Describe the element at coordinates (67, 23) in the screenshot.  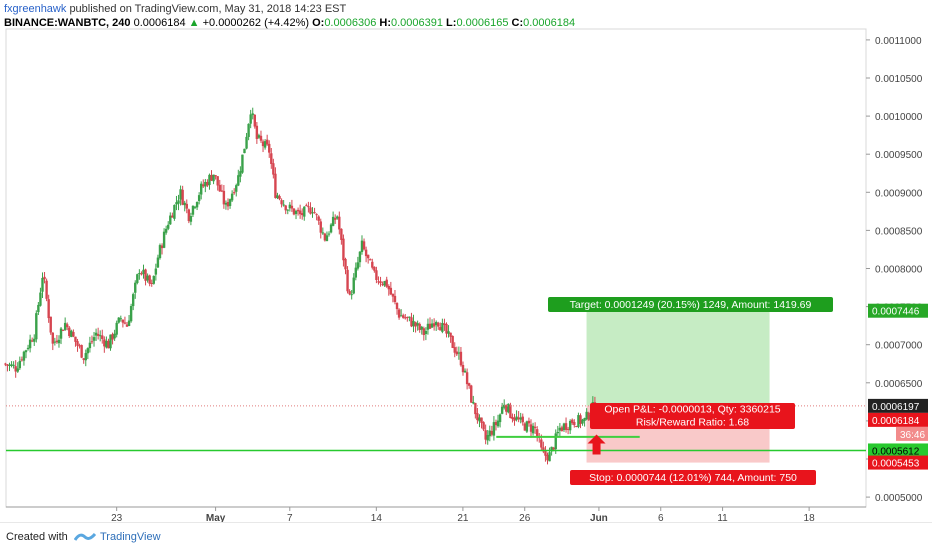
I see `symbol-name: BINANCE:WANBTC, 240` at that location.